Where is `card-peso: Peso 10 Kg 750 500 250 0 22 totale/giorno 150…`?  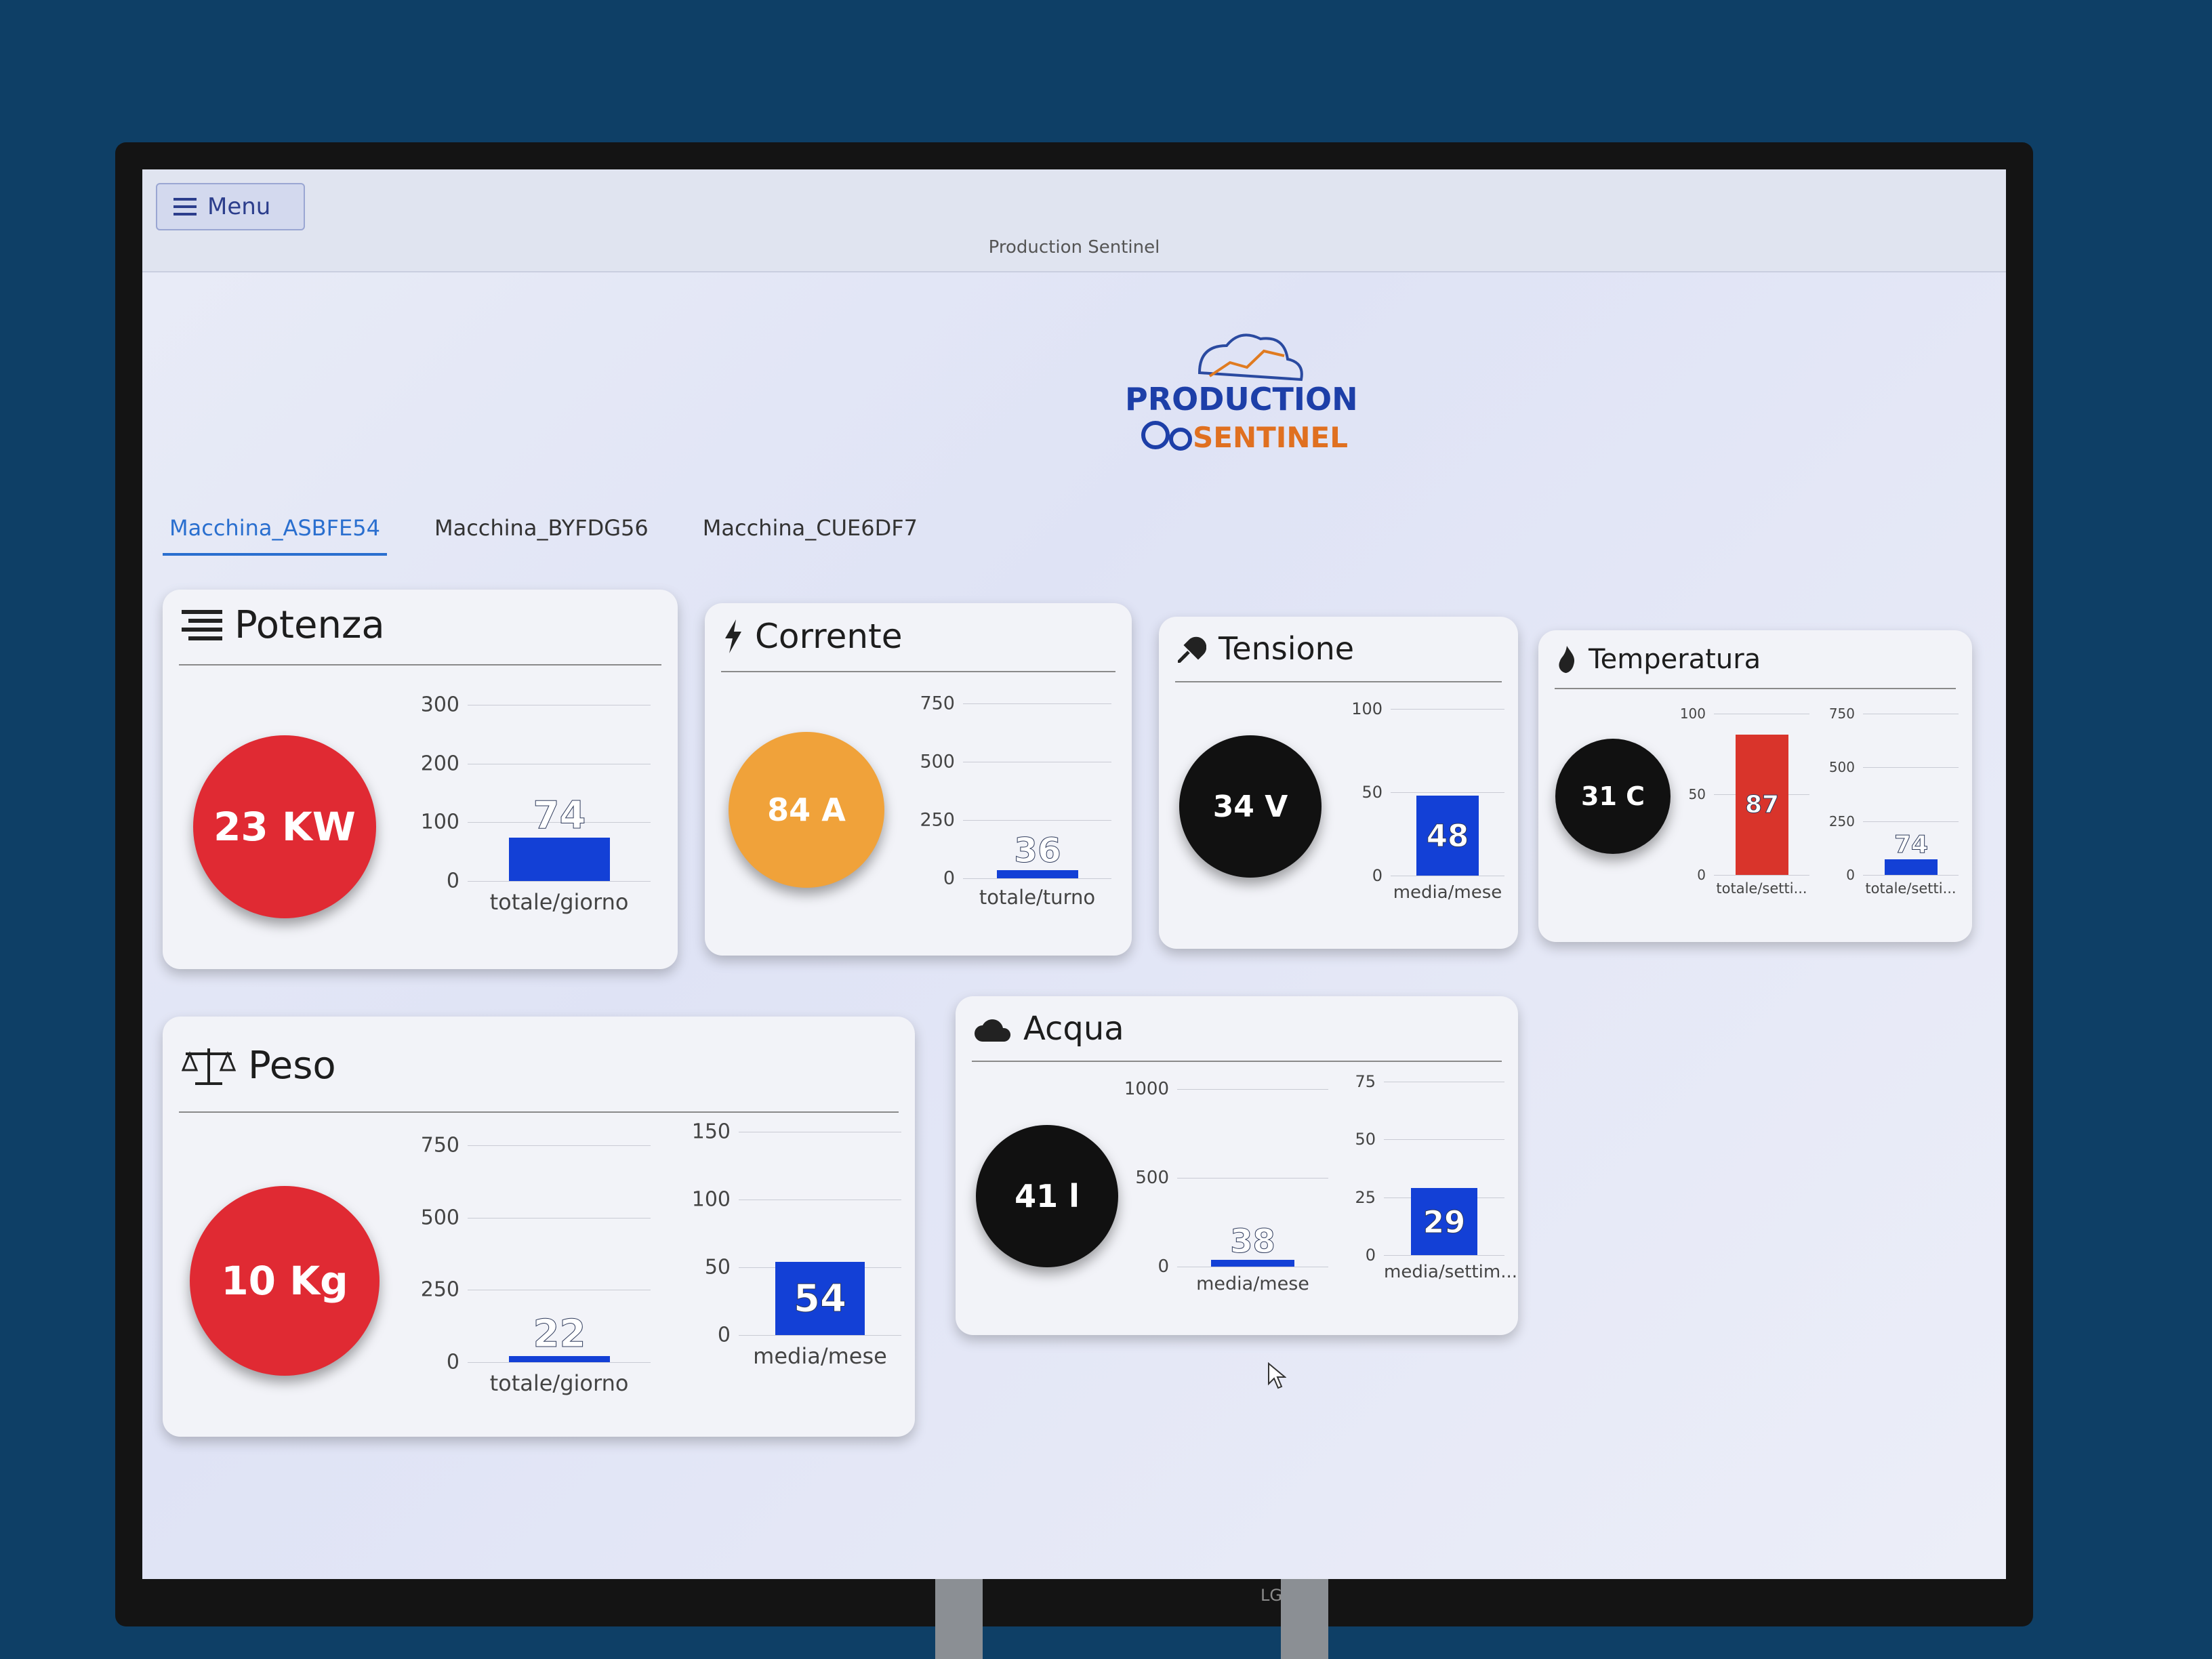 card-peso: Peso 10 Kg 750 500 250 0 22 totale/giorno 150… is located at coordinates (539, 1227).